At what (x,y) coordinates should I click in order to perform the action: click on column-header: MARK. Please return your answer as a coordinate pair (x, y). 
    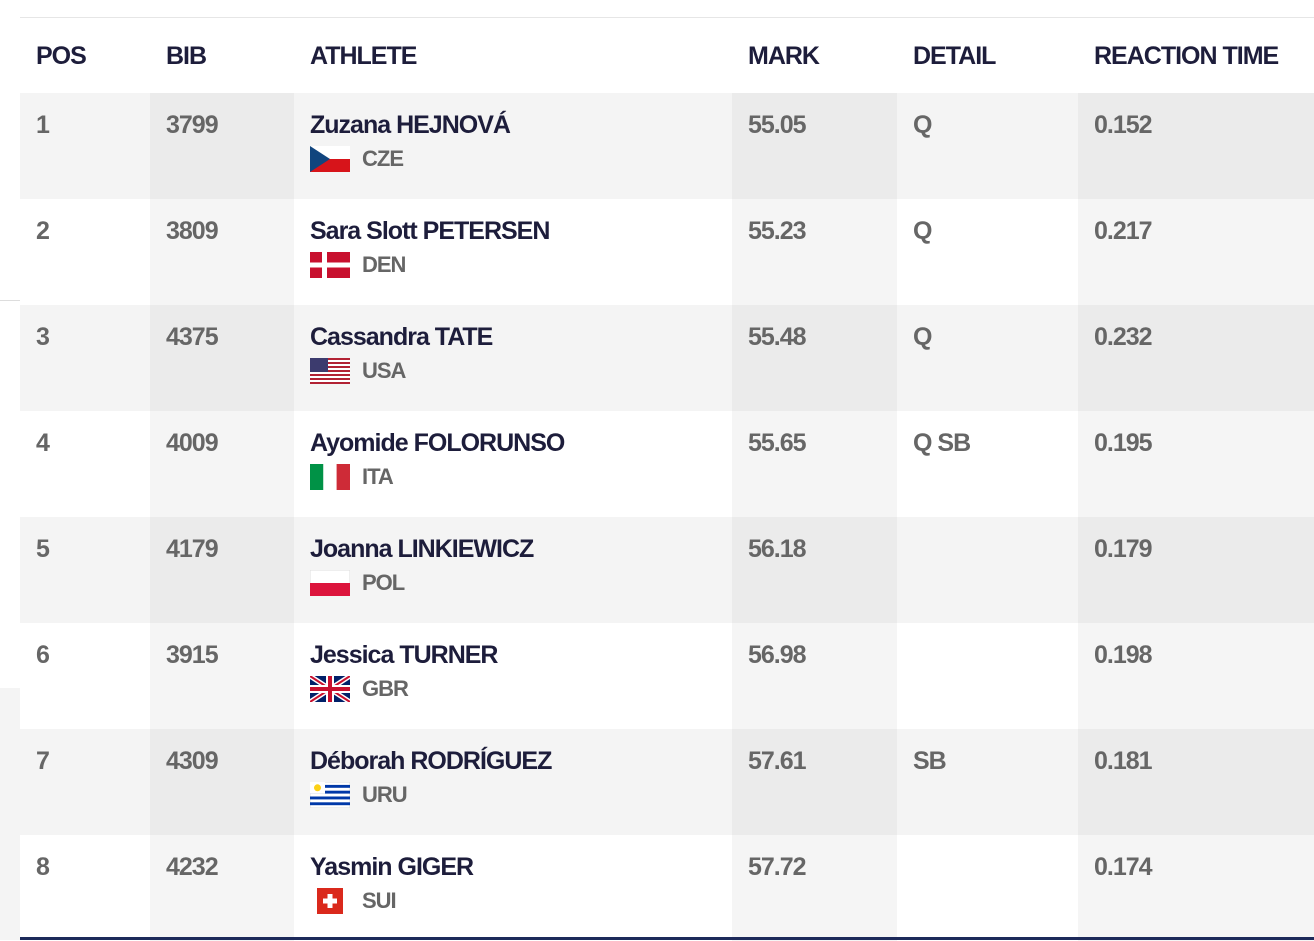
    Looking at the image, I should click on (784, 56).